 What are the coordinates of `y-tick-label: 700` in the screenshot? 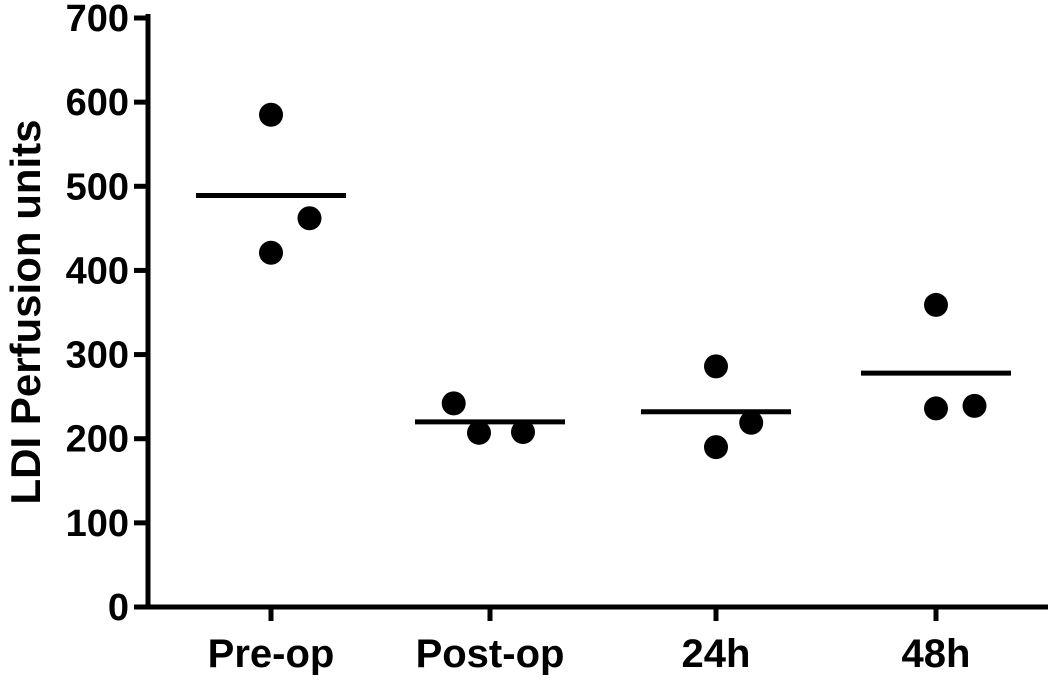 It's located at (97, 20).